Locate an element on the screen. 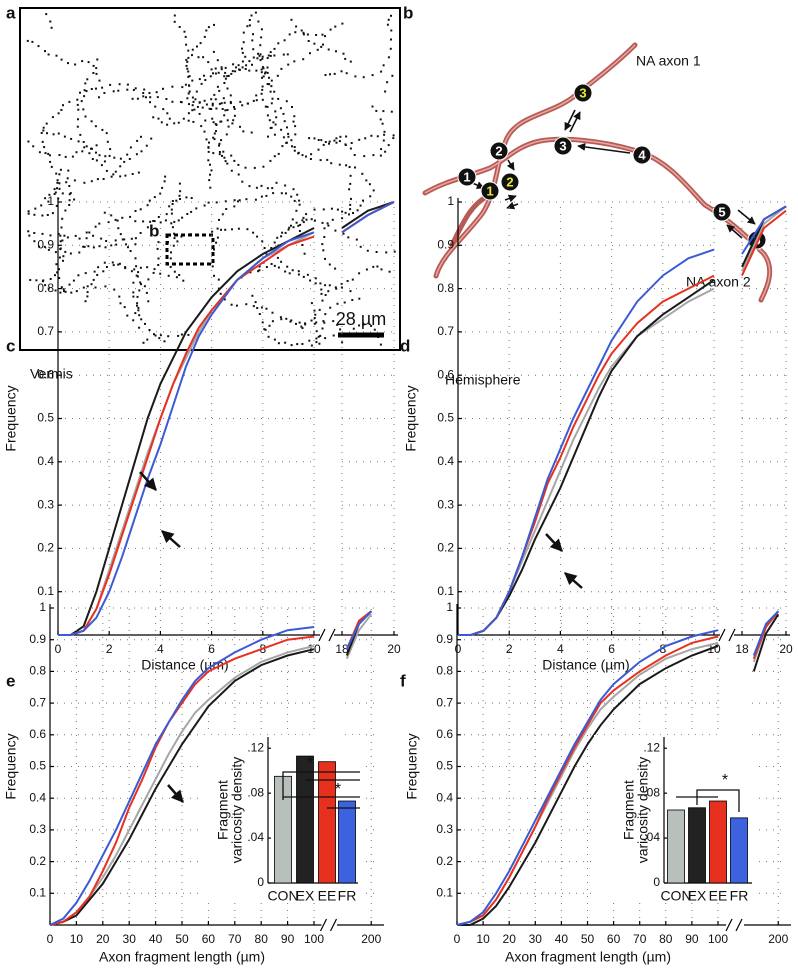  axon-label: NA axon 2 is located at coordinates (718, 282).